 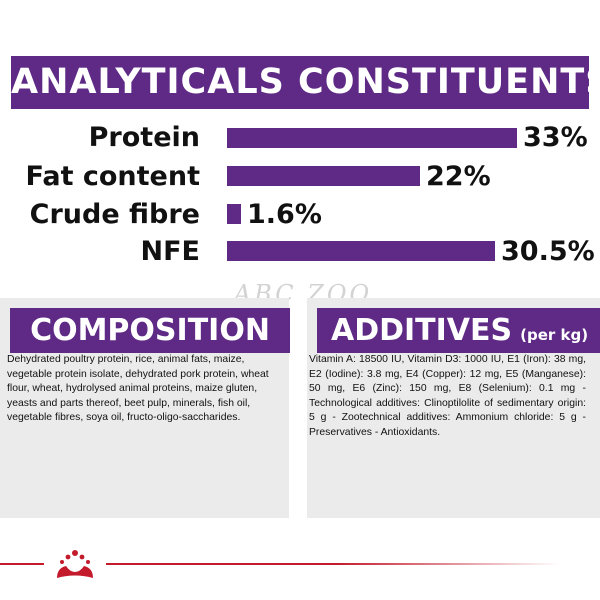 What do you see at coordinates (114, 214) in the screenshot?
I see `crude-fibre-label: Crude fibre` at bounding box center [114, 214].